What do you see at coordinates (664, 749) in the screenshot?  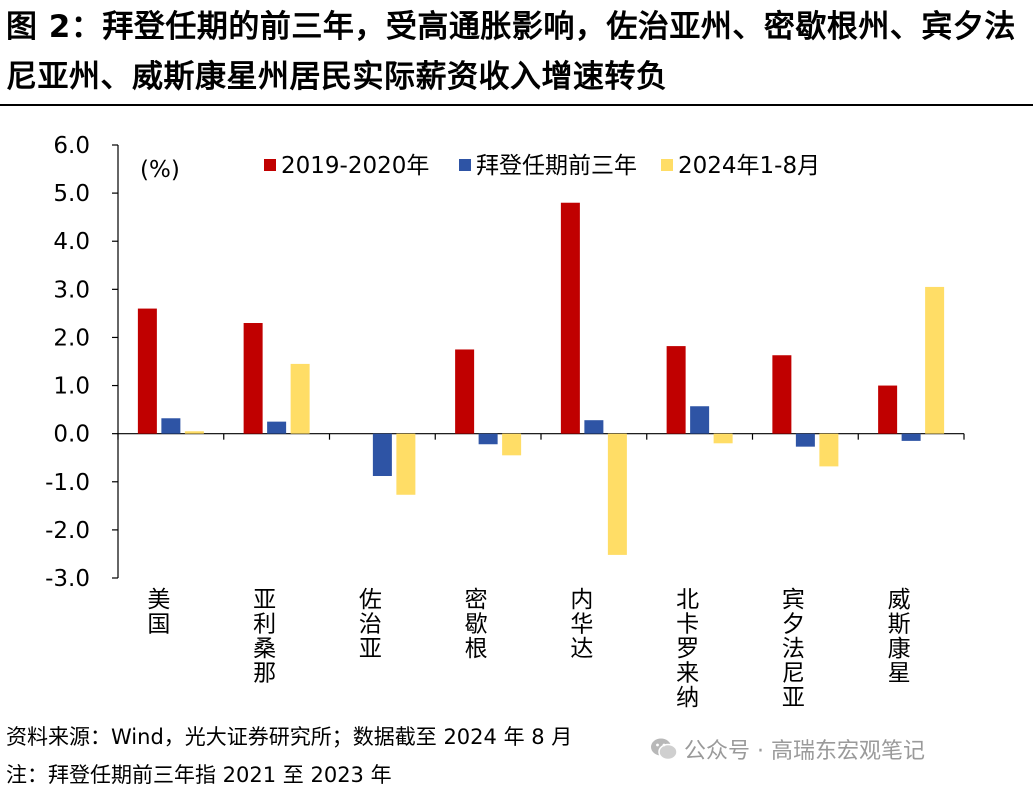 I see `wechat-icon` at bounding box center [664, 749].